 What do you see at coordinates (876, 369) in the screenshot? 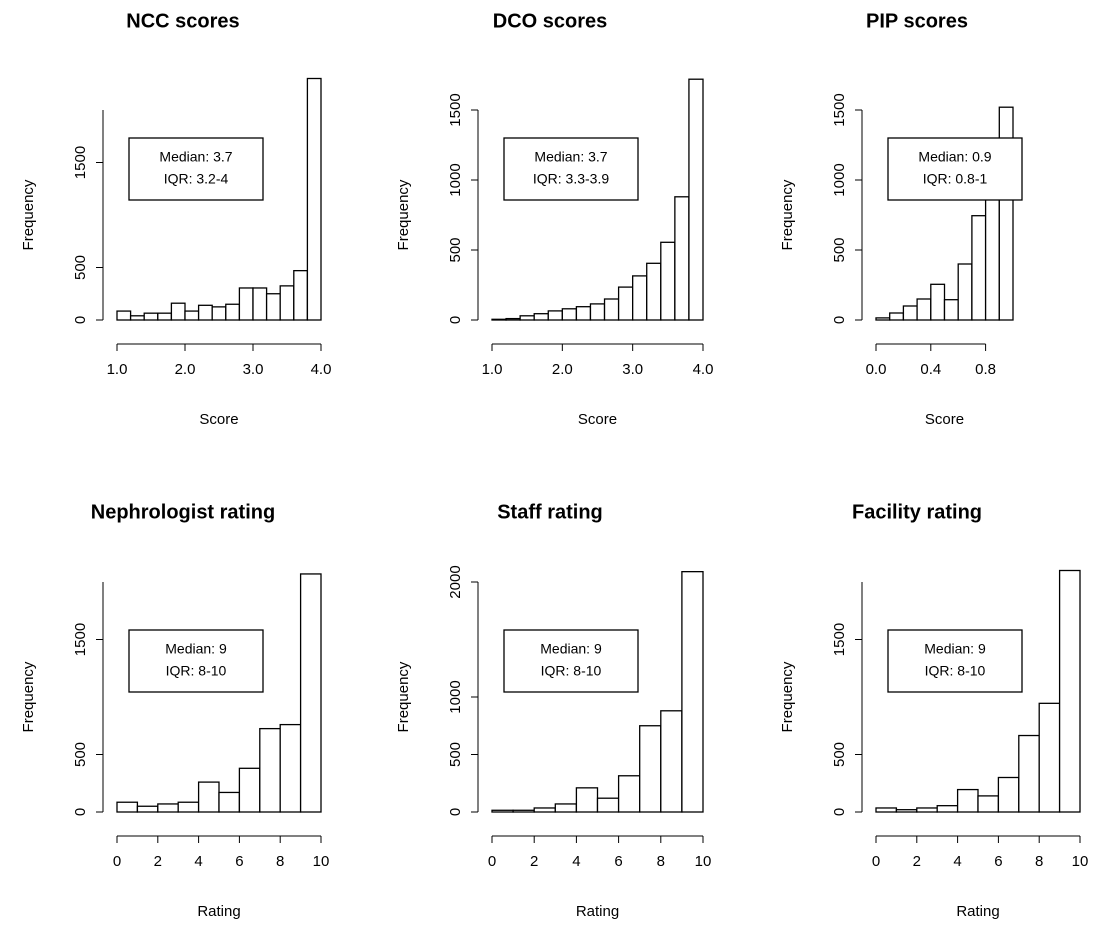
I see `x-tick-label: 0.0` at bounding box center [876, 369].